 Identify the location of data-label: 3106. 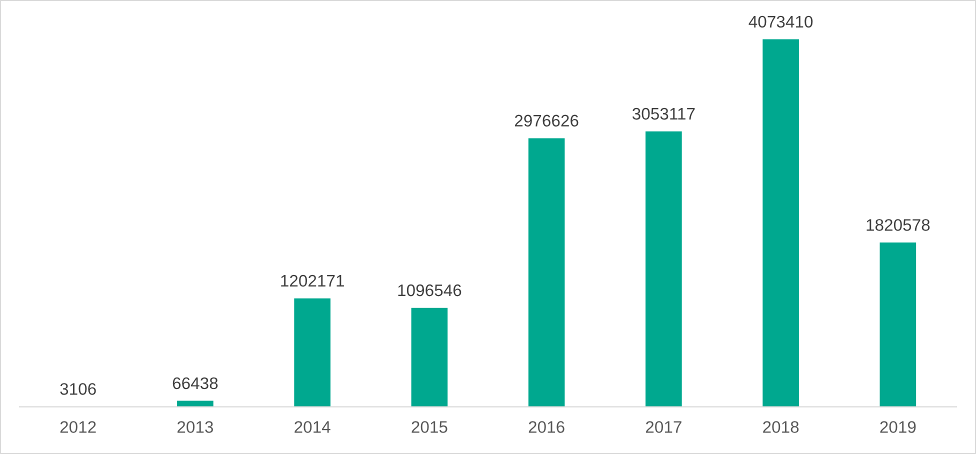
(78, 389).